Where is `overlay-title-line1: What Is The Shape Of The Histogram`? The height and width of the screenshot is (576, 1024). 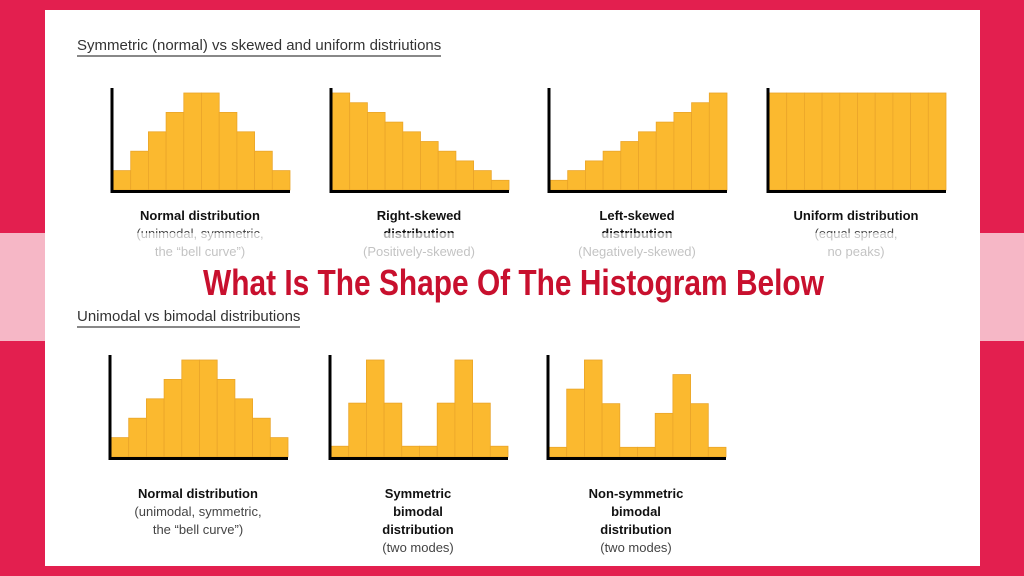
overlay-title-line1: What Is The Shape Of The Histogram is located at coordinates (465, 282).